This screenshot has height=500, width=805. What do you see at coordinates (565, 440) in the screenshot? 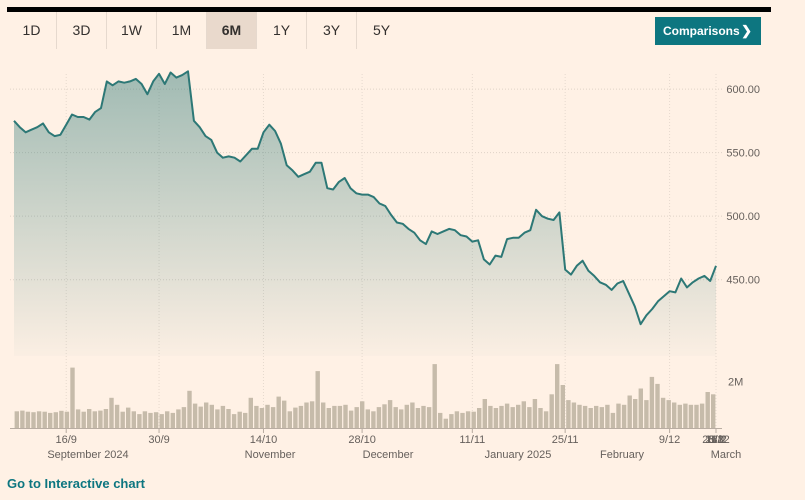
I see `x-tick-label: 25/11` at bounding box center [565, 440].